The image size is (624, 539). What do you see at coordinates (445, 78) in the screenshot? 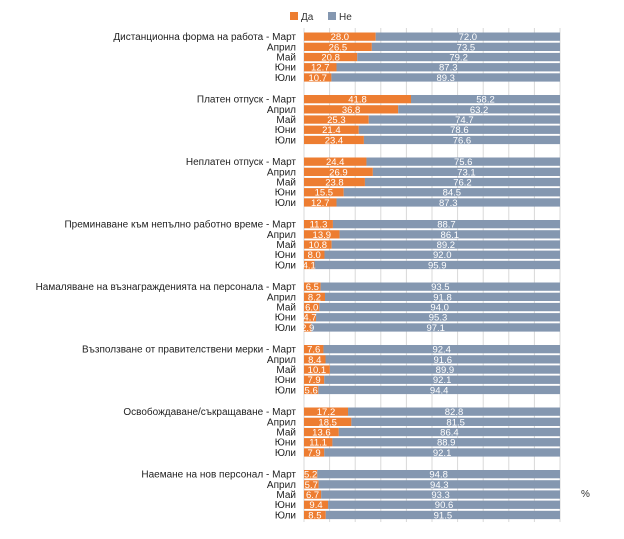
I see `data-label-ne: 89.3` at bounding box center [445, 78].